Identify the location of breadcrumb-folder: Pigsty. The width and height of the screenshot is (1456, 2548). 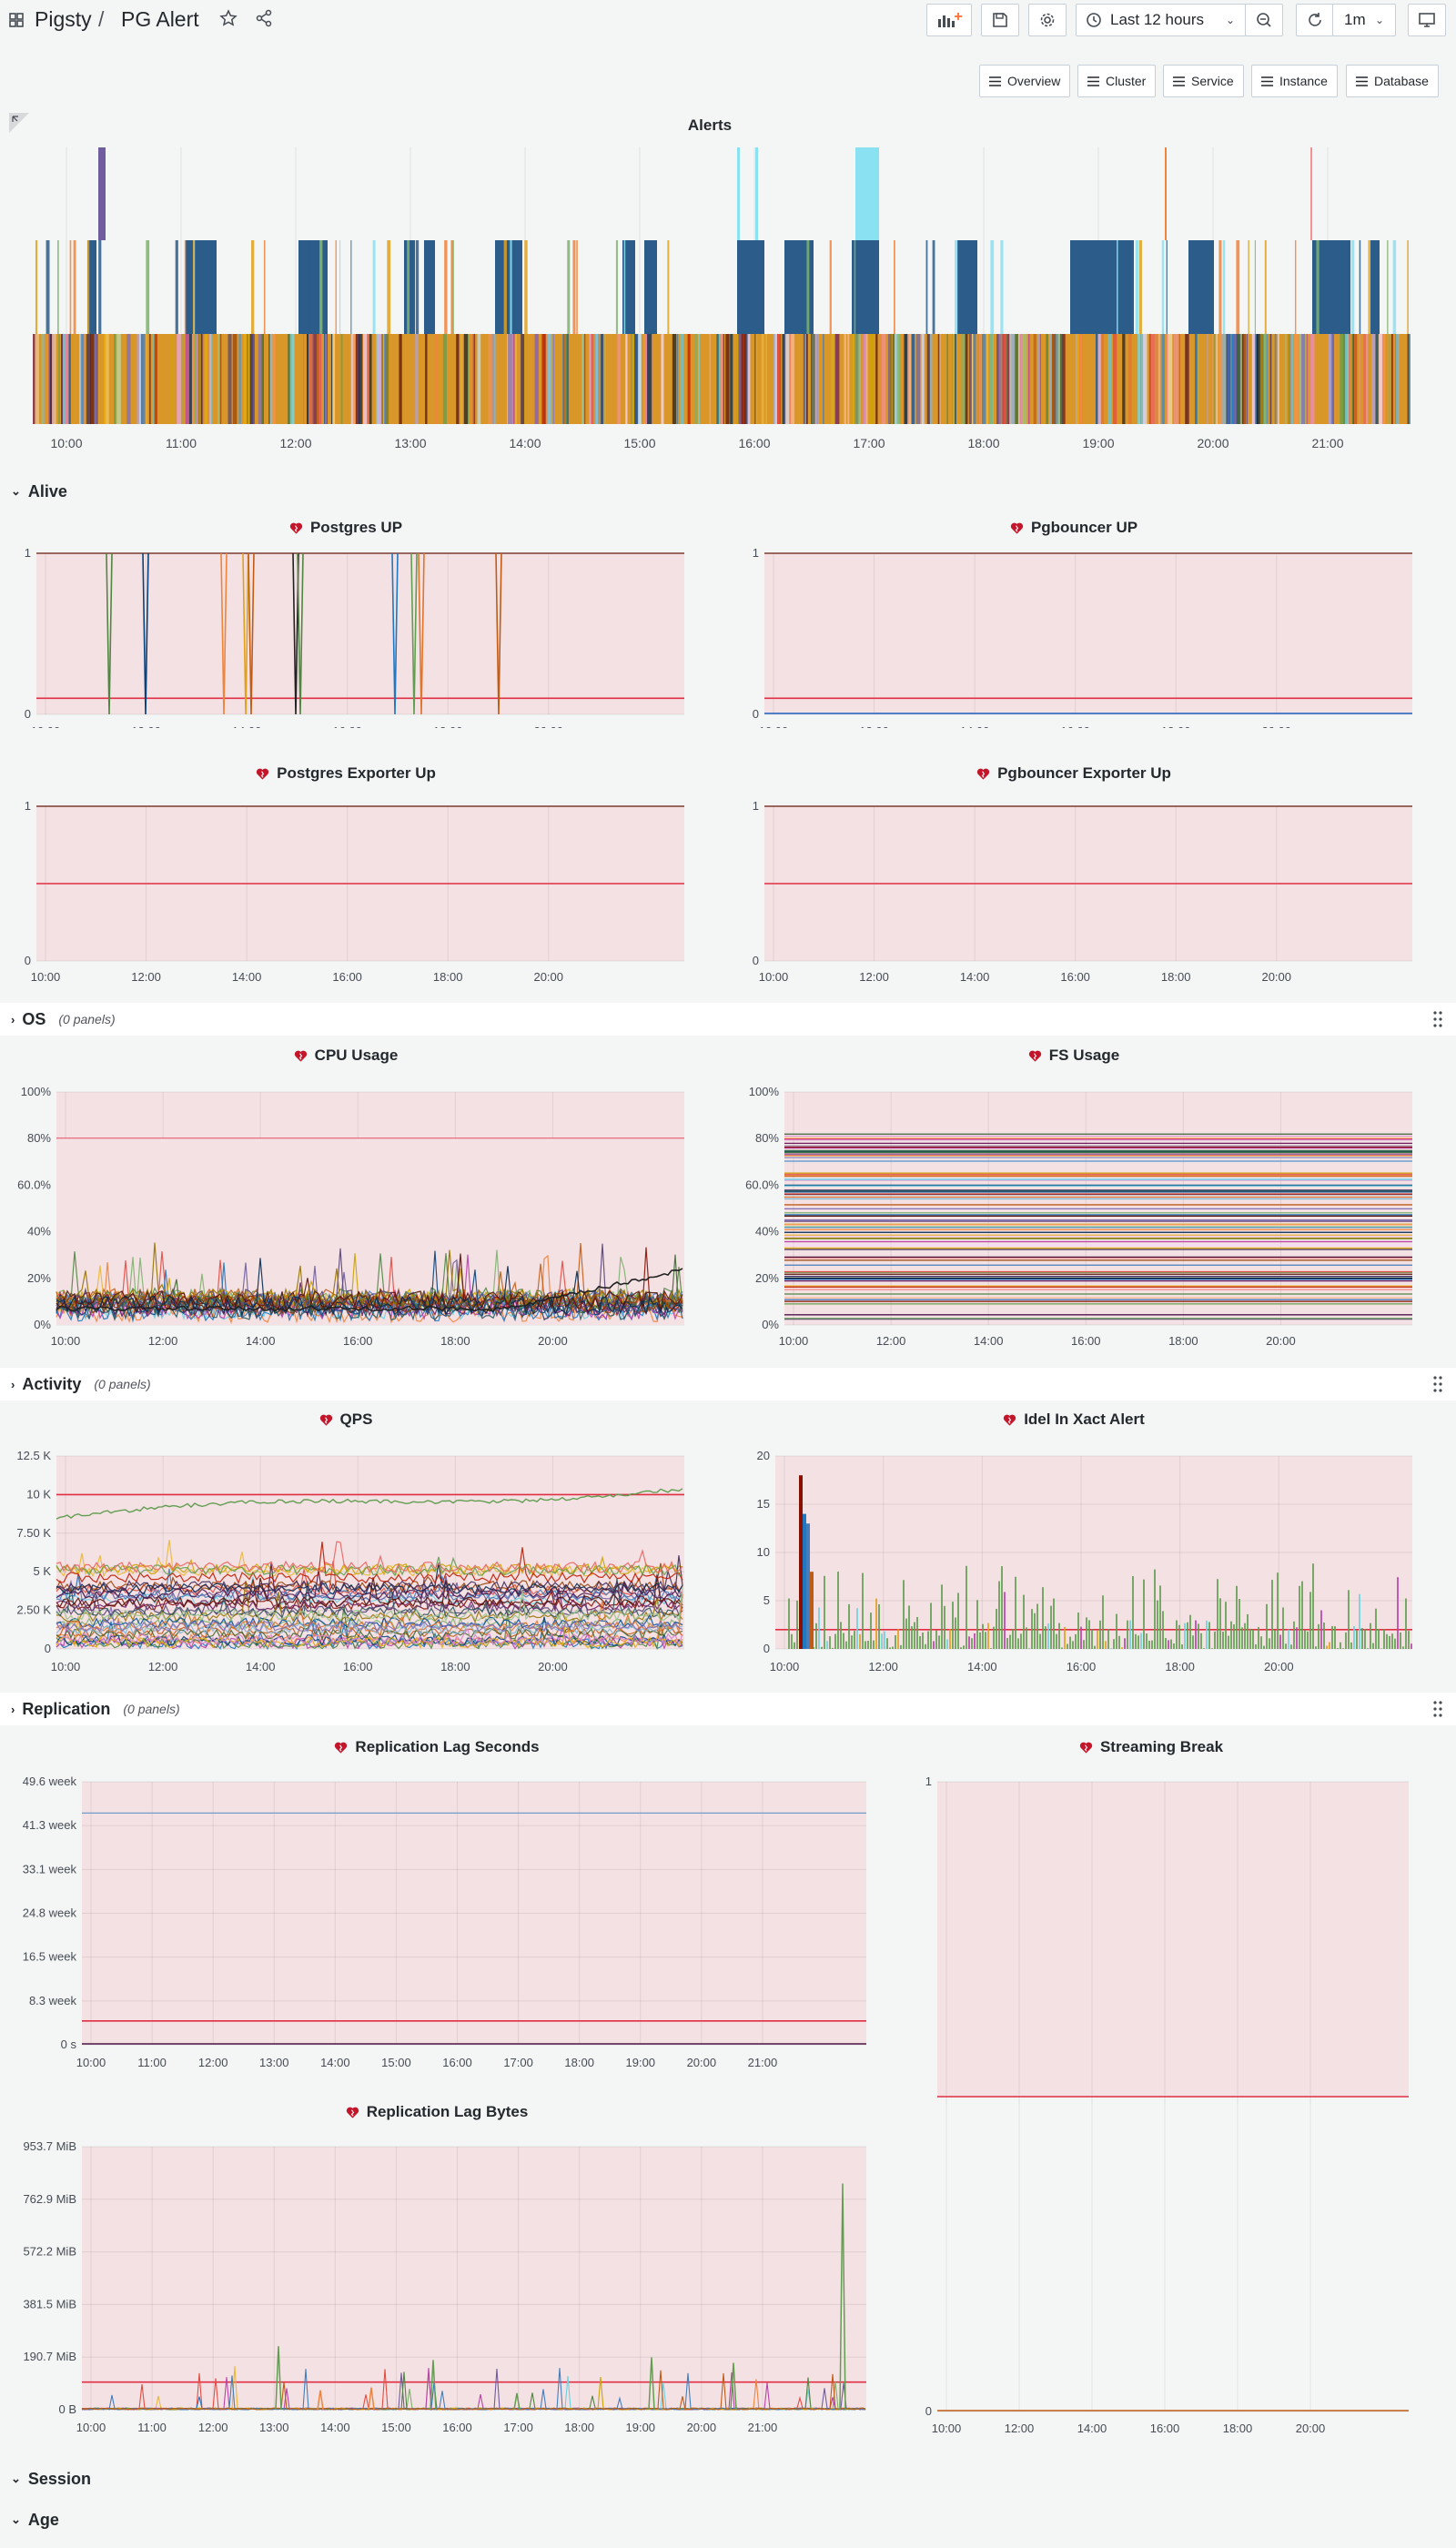
(63, 19).